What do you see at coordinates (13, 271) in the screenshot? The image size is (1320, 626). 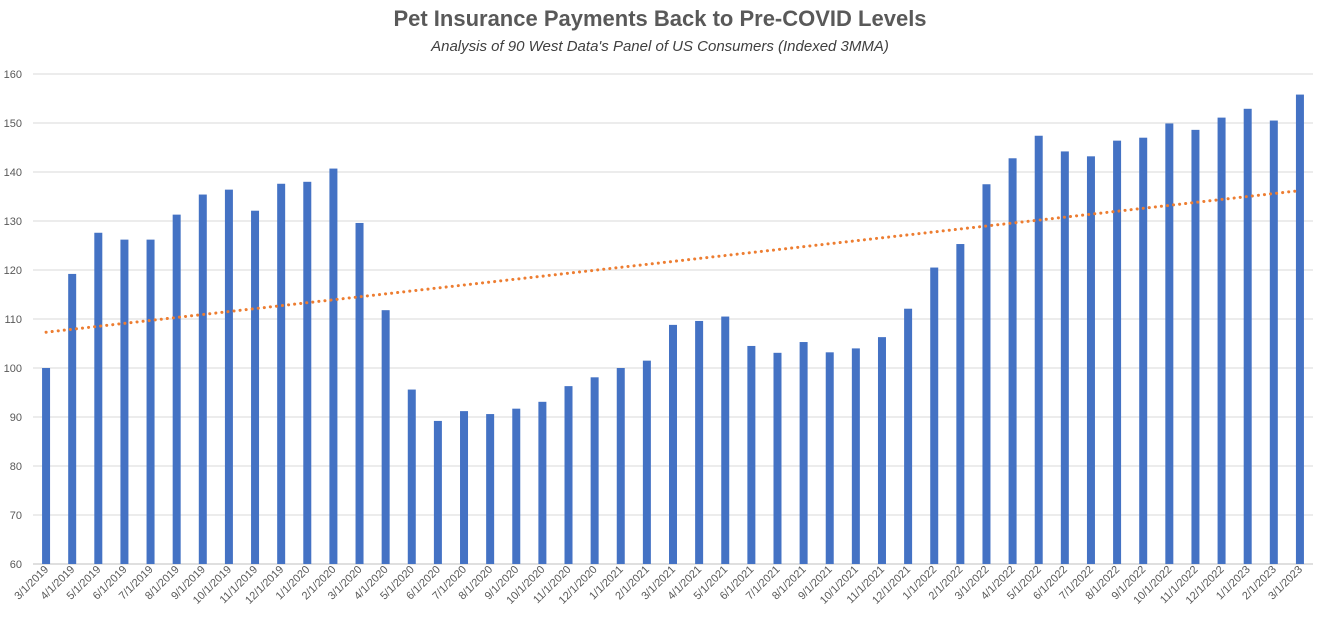 I see `y-tick-label: 120` at bounding box center [13, 271].